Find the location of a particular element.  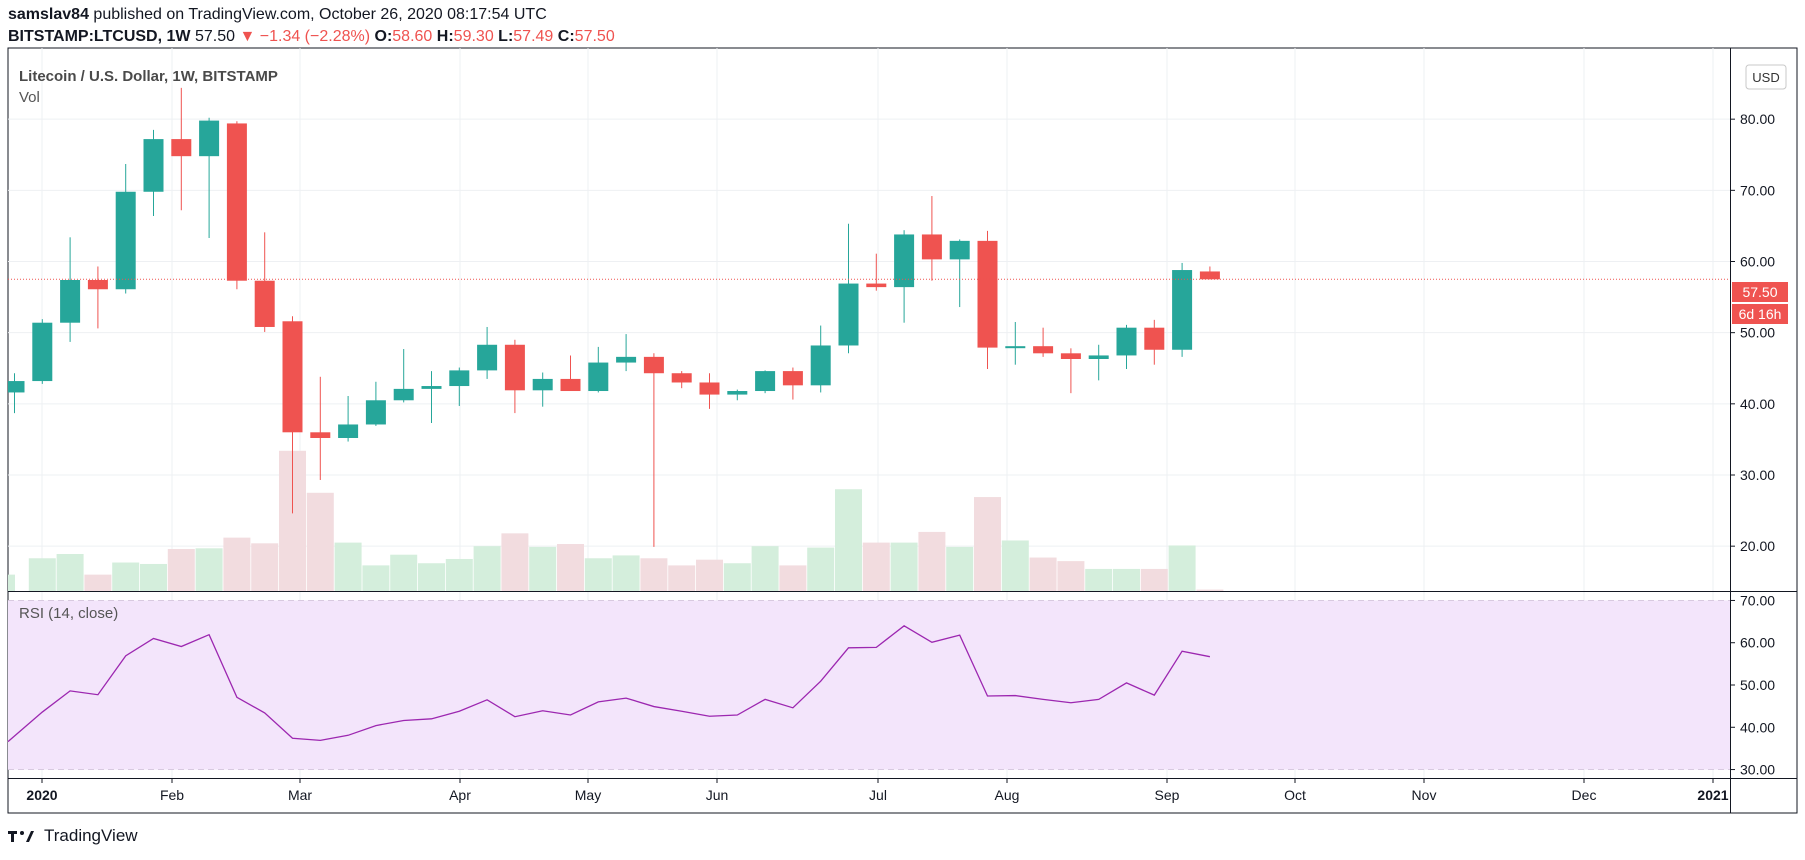

time-axis-label: Feb is located at coordinates (172, 795).